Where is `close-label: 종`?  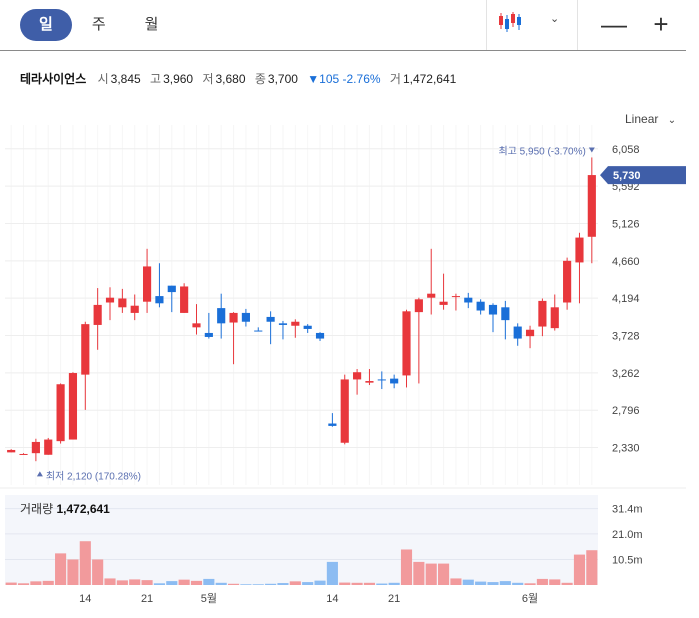 close-label: 종 is located at coordinates (260, 79).